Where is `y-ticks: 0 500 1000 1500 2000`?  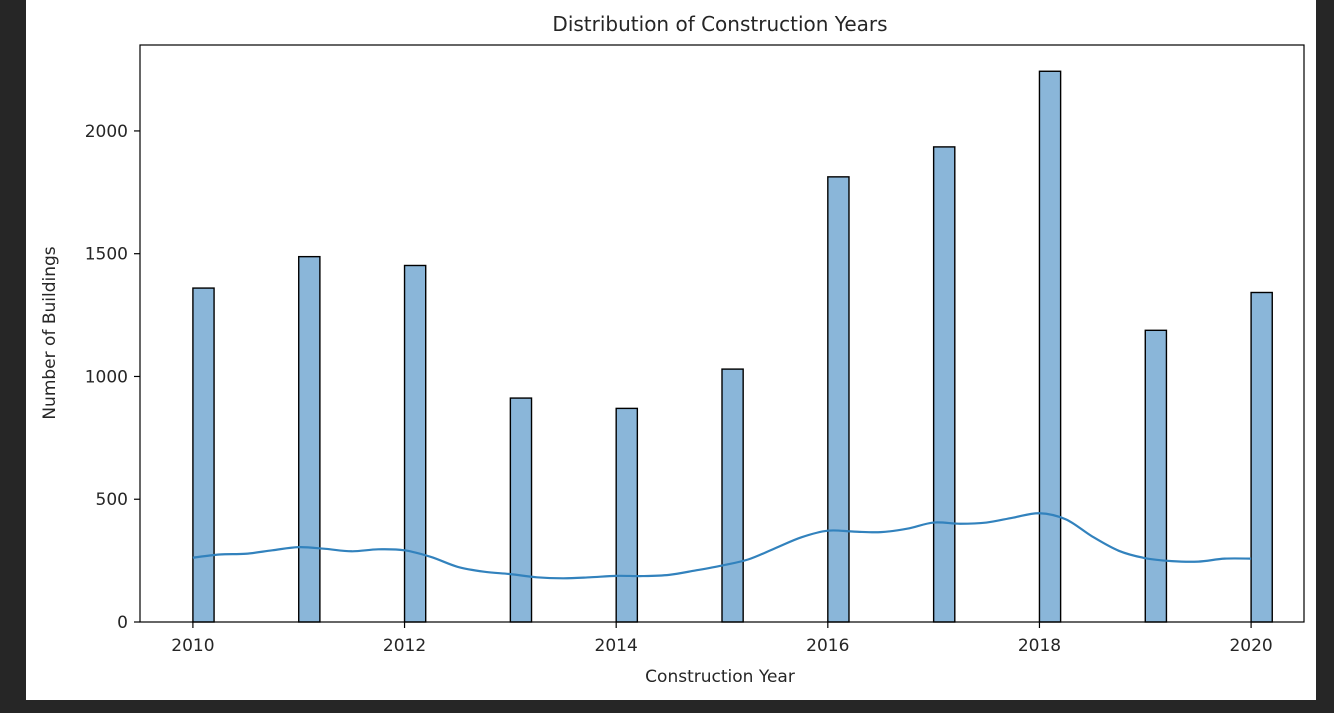 y-ticks: 0 500 1000 1500 2000 is located at coordinates (112, 377).